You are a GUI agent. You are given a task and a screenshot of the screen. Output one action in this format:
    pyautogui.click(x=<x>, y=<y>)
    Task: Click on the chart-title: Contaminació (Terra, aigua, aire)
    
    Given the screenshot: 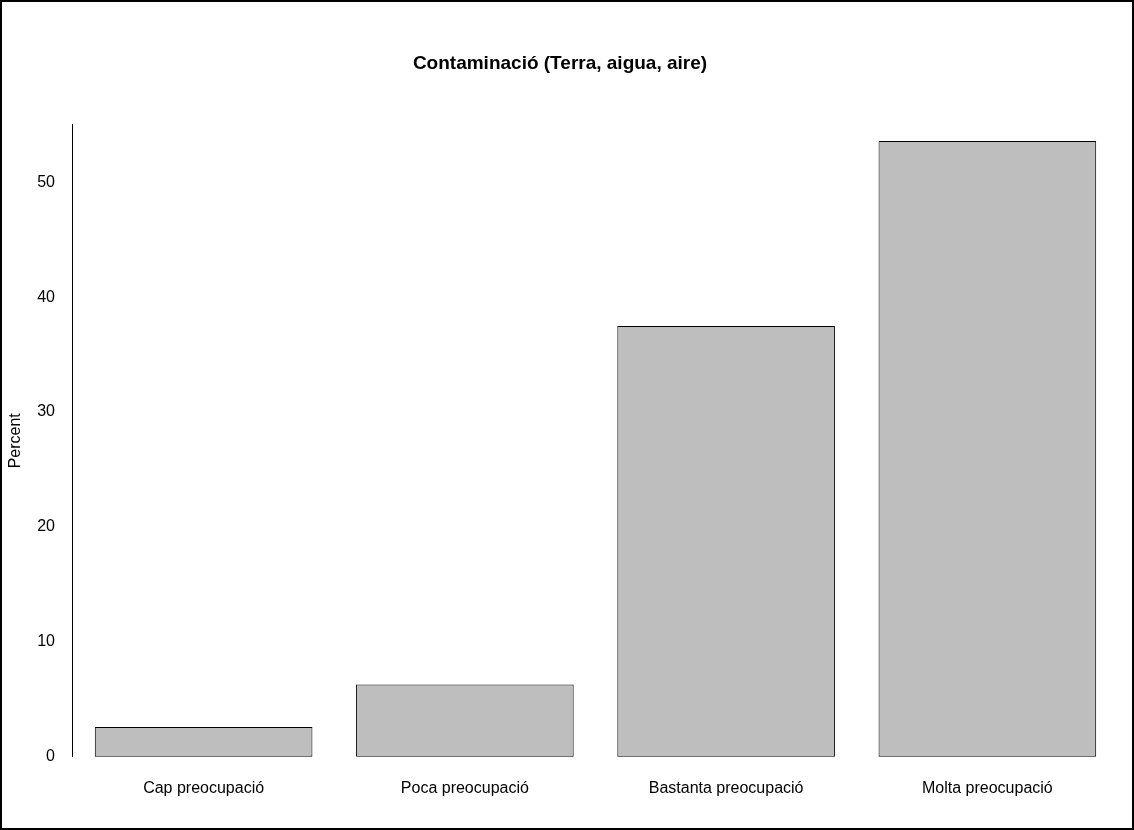 What is the action you would take?
    pyautogui.click(x=560, y=62)
    